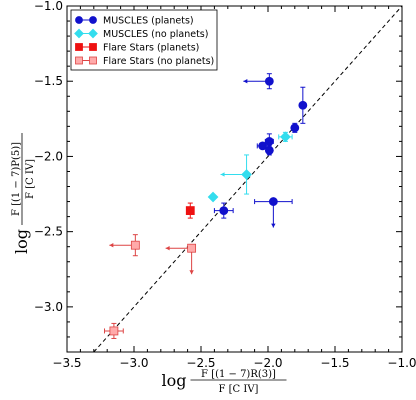 This screenshot has width=416, height=400. What do you see at coordinates (16, 179) in the screenshot?
I see `y-axis-label-numerator: F [(1 − 7)P(5)]` at bounding box center [16, 179].